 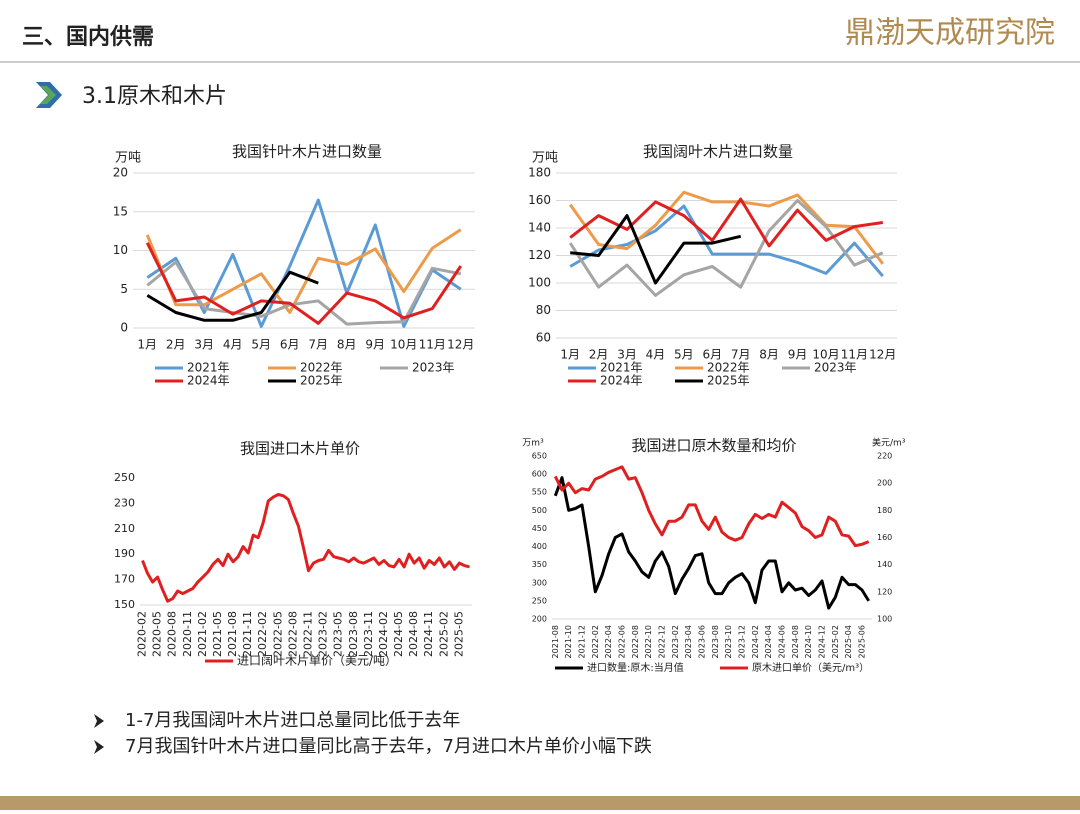 I want to click on y2-axis-unit: 美元/m³, so click(x=889, y=443).